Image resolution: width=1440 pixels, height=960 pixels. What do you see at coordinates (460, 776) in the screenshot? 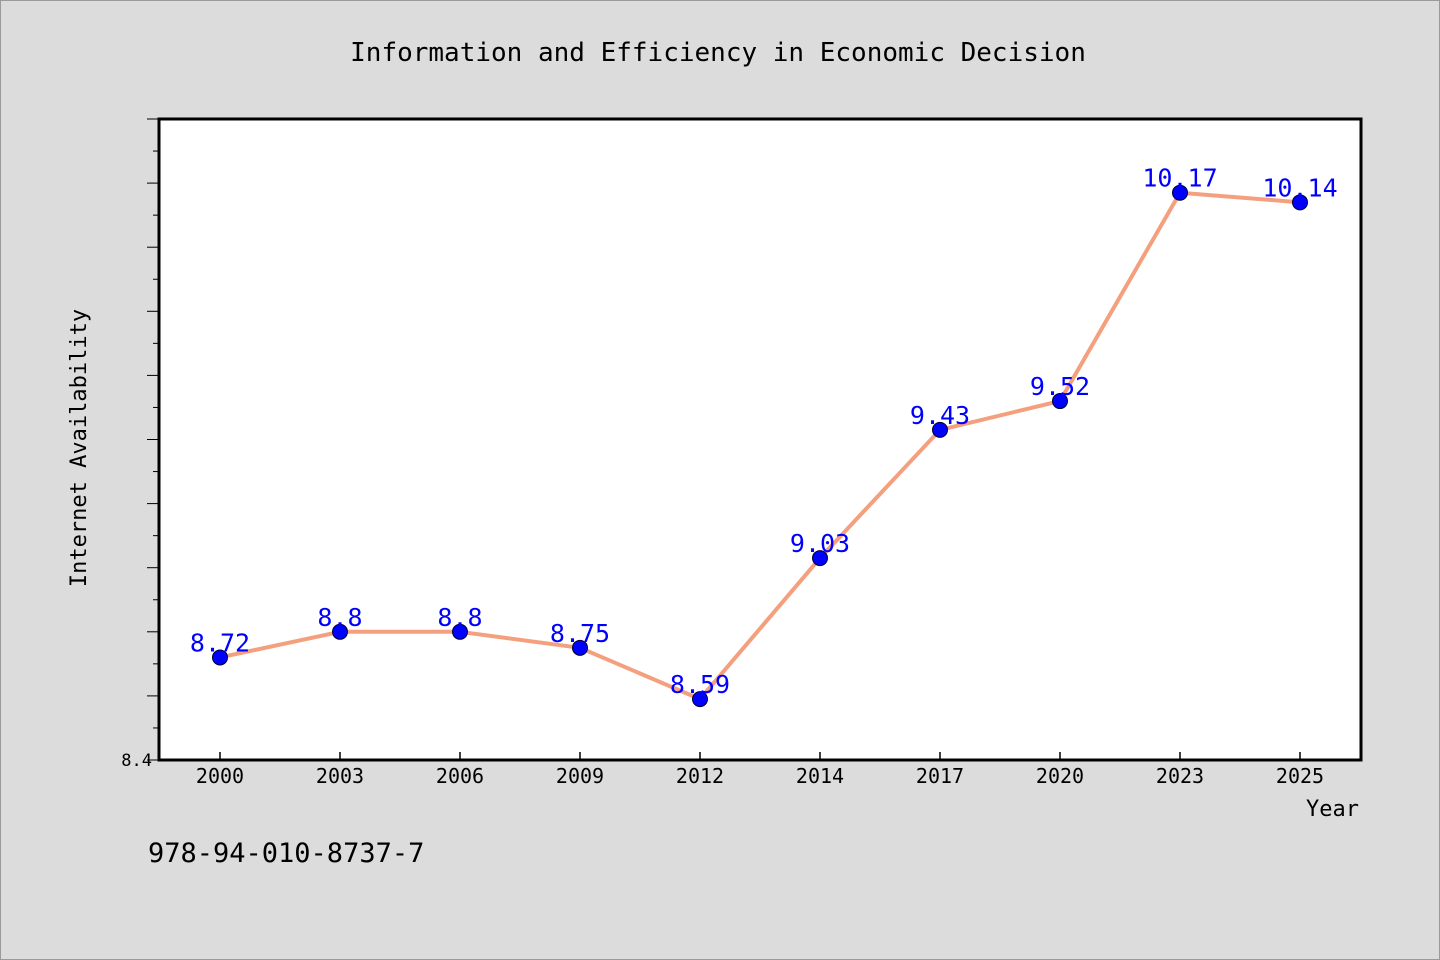
I see `x-tick-label-2006: 2006` at bounding box center [460, 776].